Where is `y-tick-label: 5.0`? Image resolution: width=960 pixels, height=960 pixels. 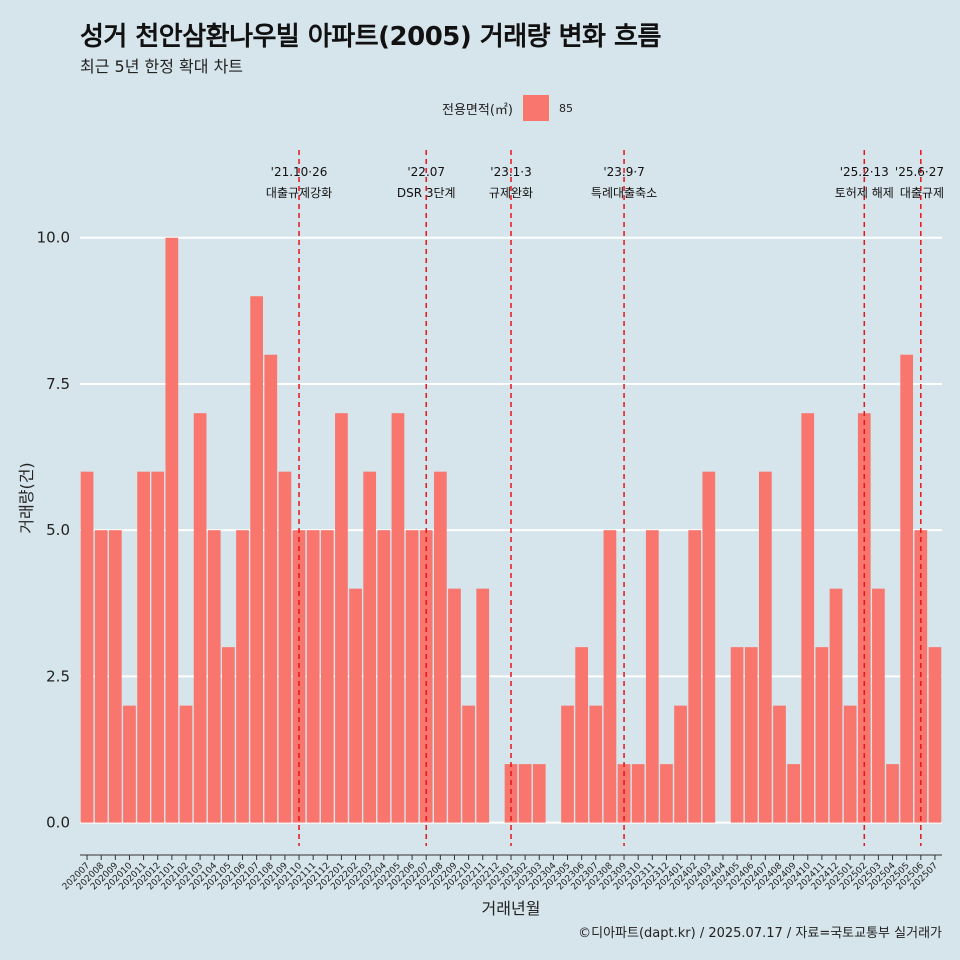 y-tick-label: 5.0 is located at coordinates (58, 530).